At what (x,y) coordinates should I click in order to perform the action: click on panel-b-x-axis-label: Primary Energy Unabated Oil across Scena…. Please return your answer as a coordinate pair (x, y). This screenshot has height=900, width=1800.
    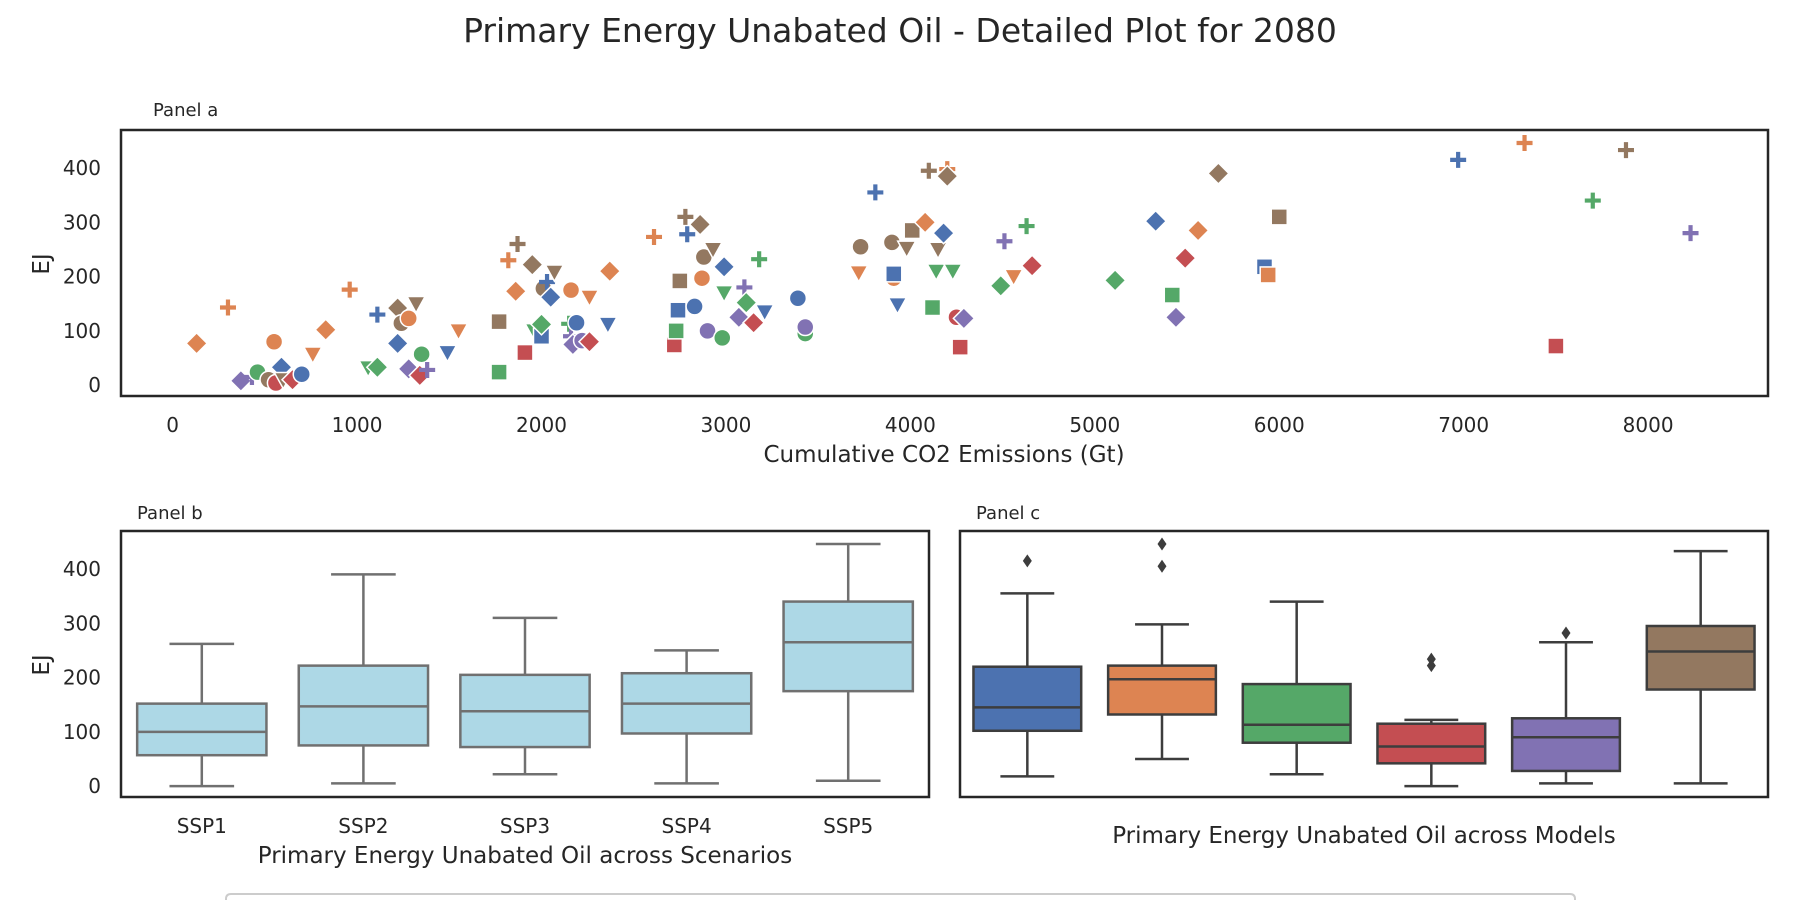
    Looking at the image, I should click on (525, 856).